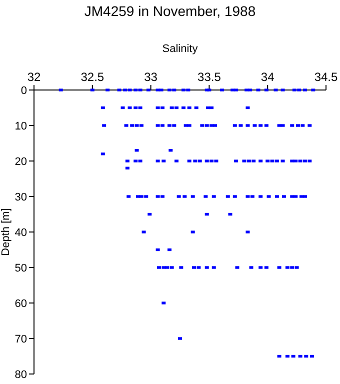  What do you see at coordinates (20, 233) in the screenshot?
I see `y-tick-label: 40` at bounding box center [20, 233].